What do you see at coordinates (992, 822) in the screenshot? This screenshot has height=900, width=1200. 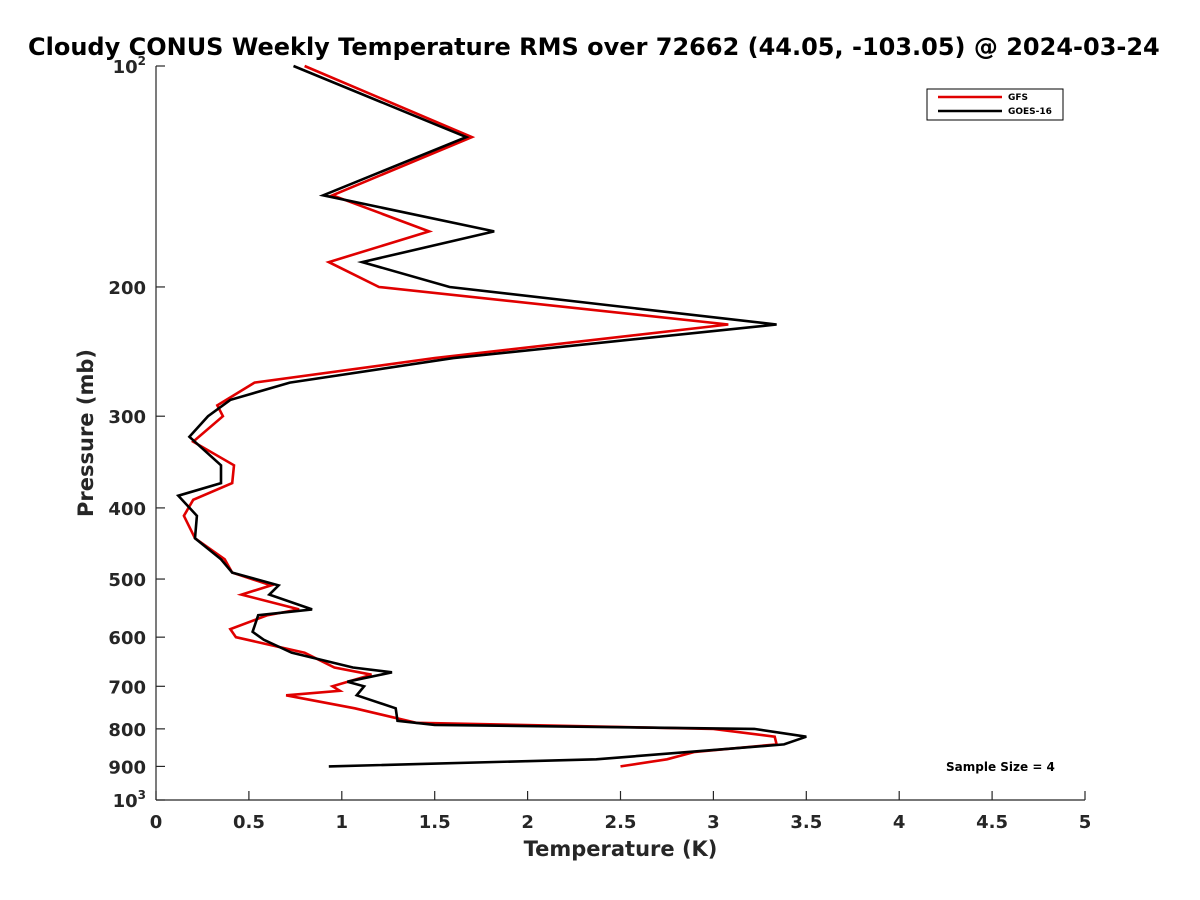 I see `x-tick-label: 4.5` at bounding box center [992, 822].